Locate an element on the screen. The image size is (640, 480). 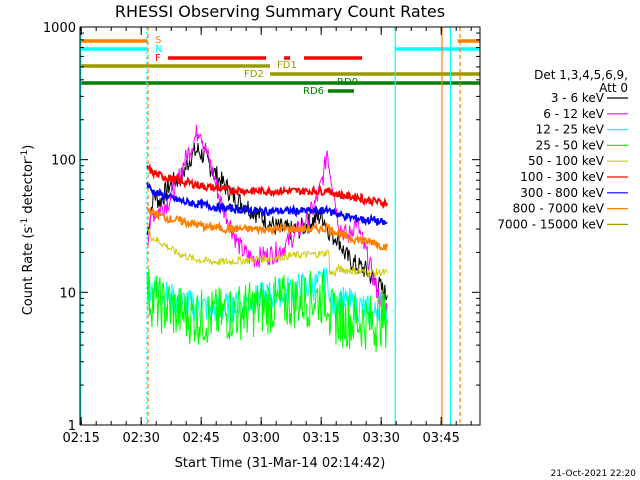
x-tick-label-5: 03:30 is located at coordinates (380, 438).